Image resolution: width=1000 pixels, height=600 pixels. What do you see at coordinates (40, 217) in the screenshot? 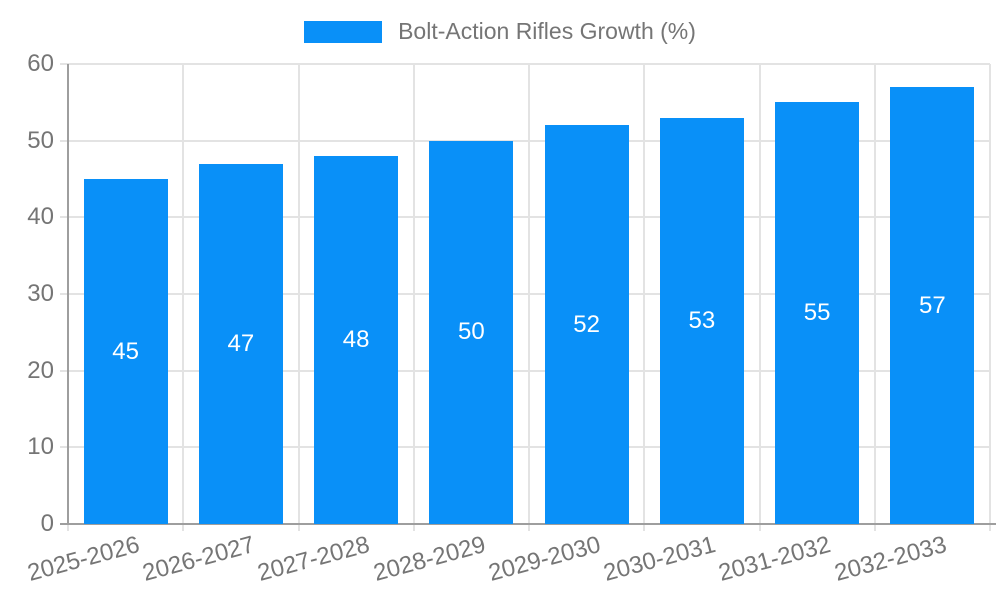
I see `y-tick-label: 40` at bounding box center [40, 217].